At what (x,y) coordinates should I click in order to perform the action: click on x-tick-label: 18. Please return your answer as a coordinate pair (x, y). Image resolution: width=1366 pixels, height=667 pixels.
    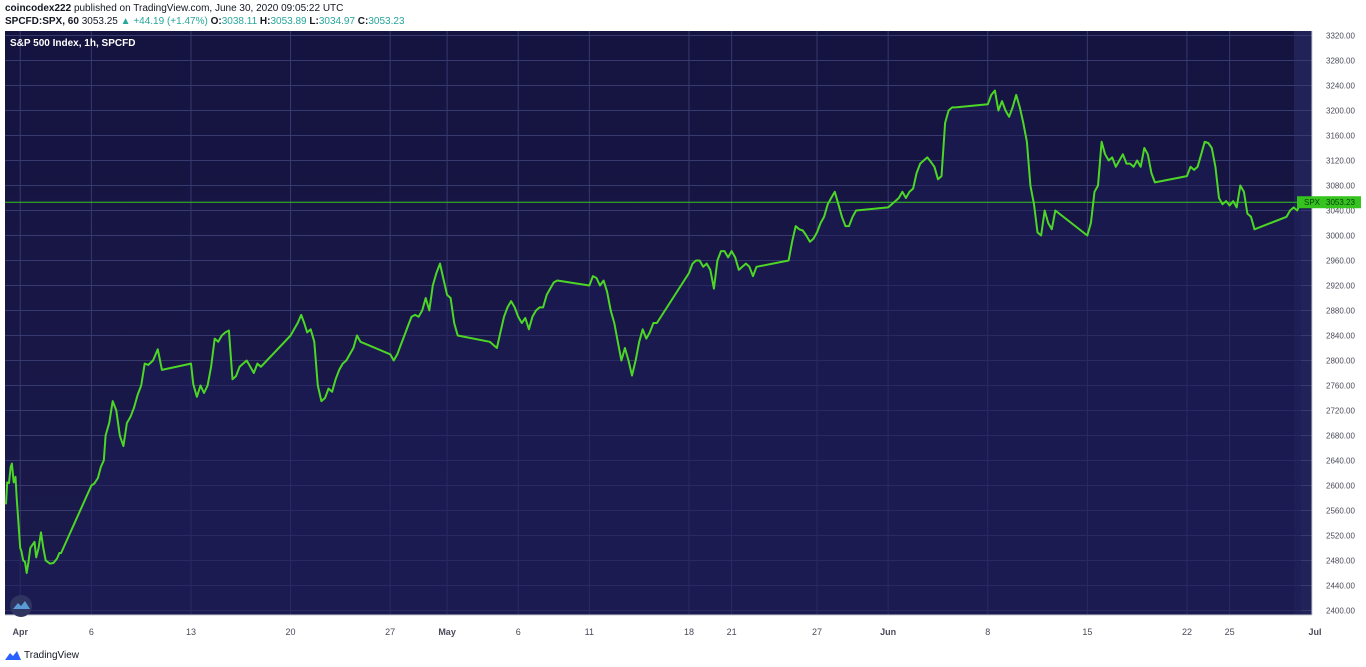
    Looking at the image, I should click on (689, 632).